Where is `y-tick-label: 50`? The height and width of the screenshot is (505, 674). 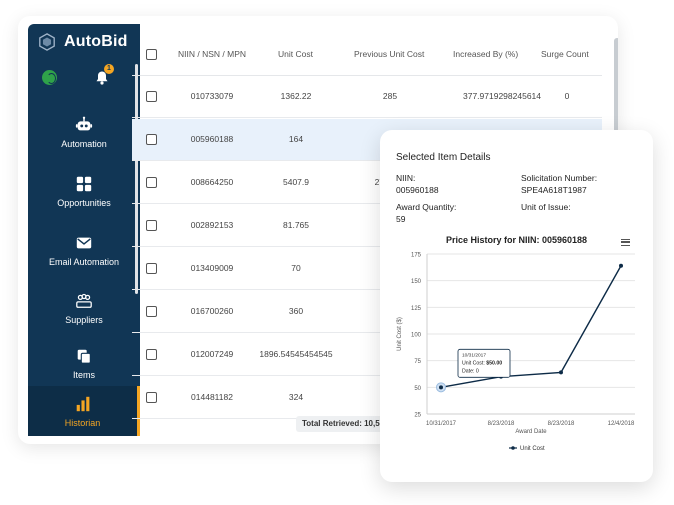
y-tick-label: 50 is located at coordinates (417, 389).